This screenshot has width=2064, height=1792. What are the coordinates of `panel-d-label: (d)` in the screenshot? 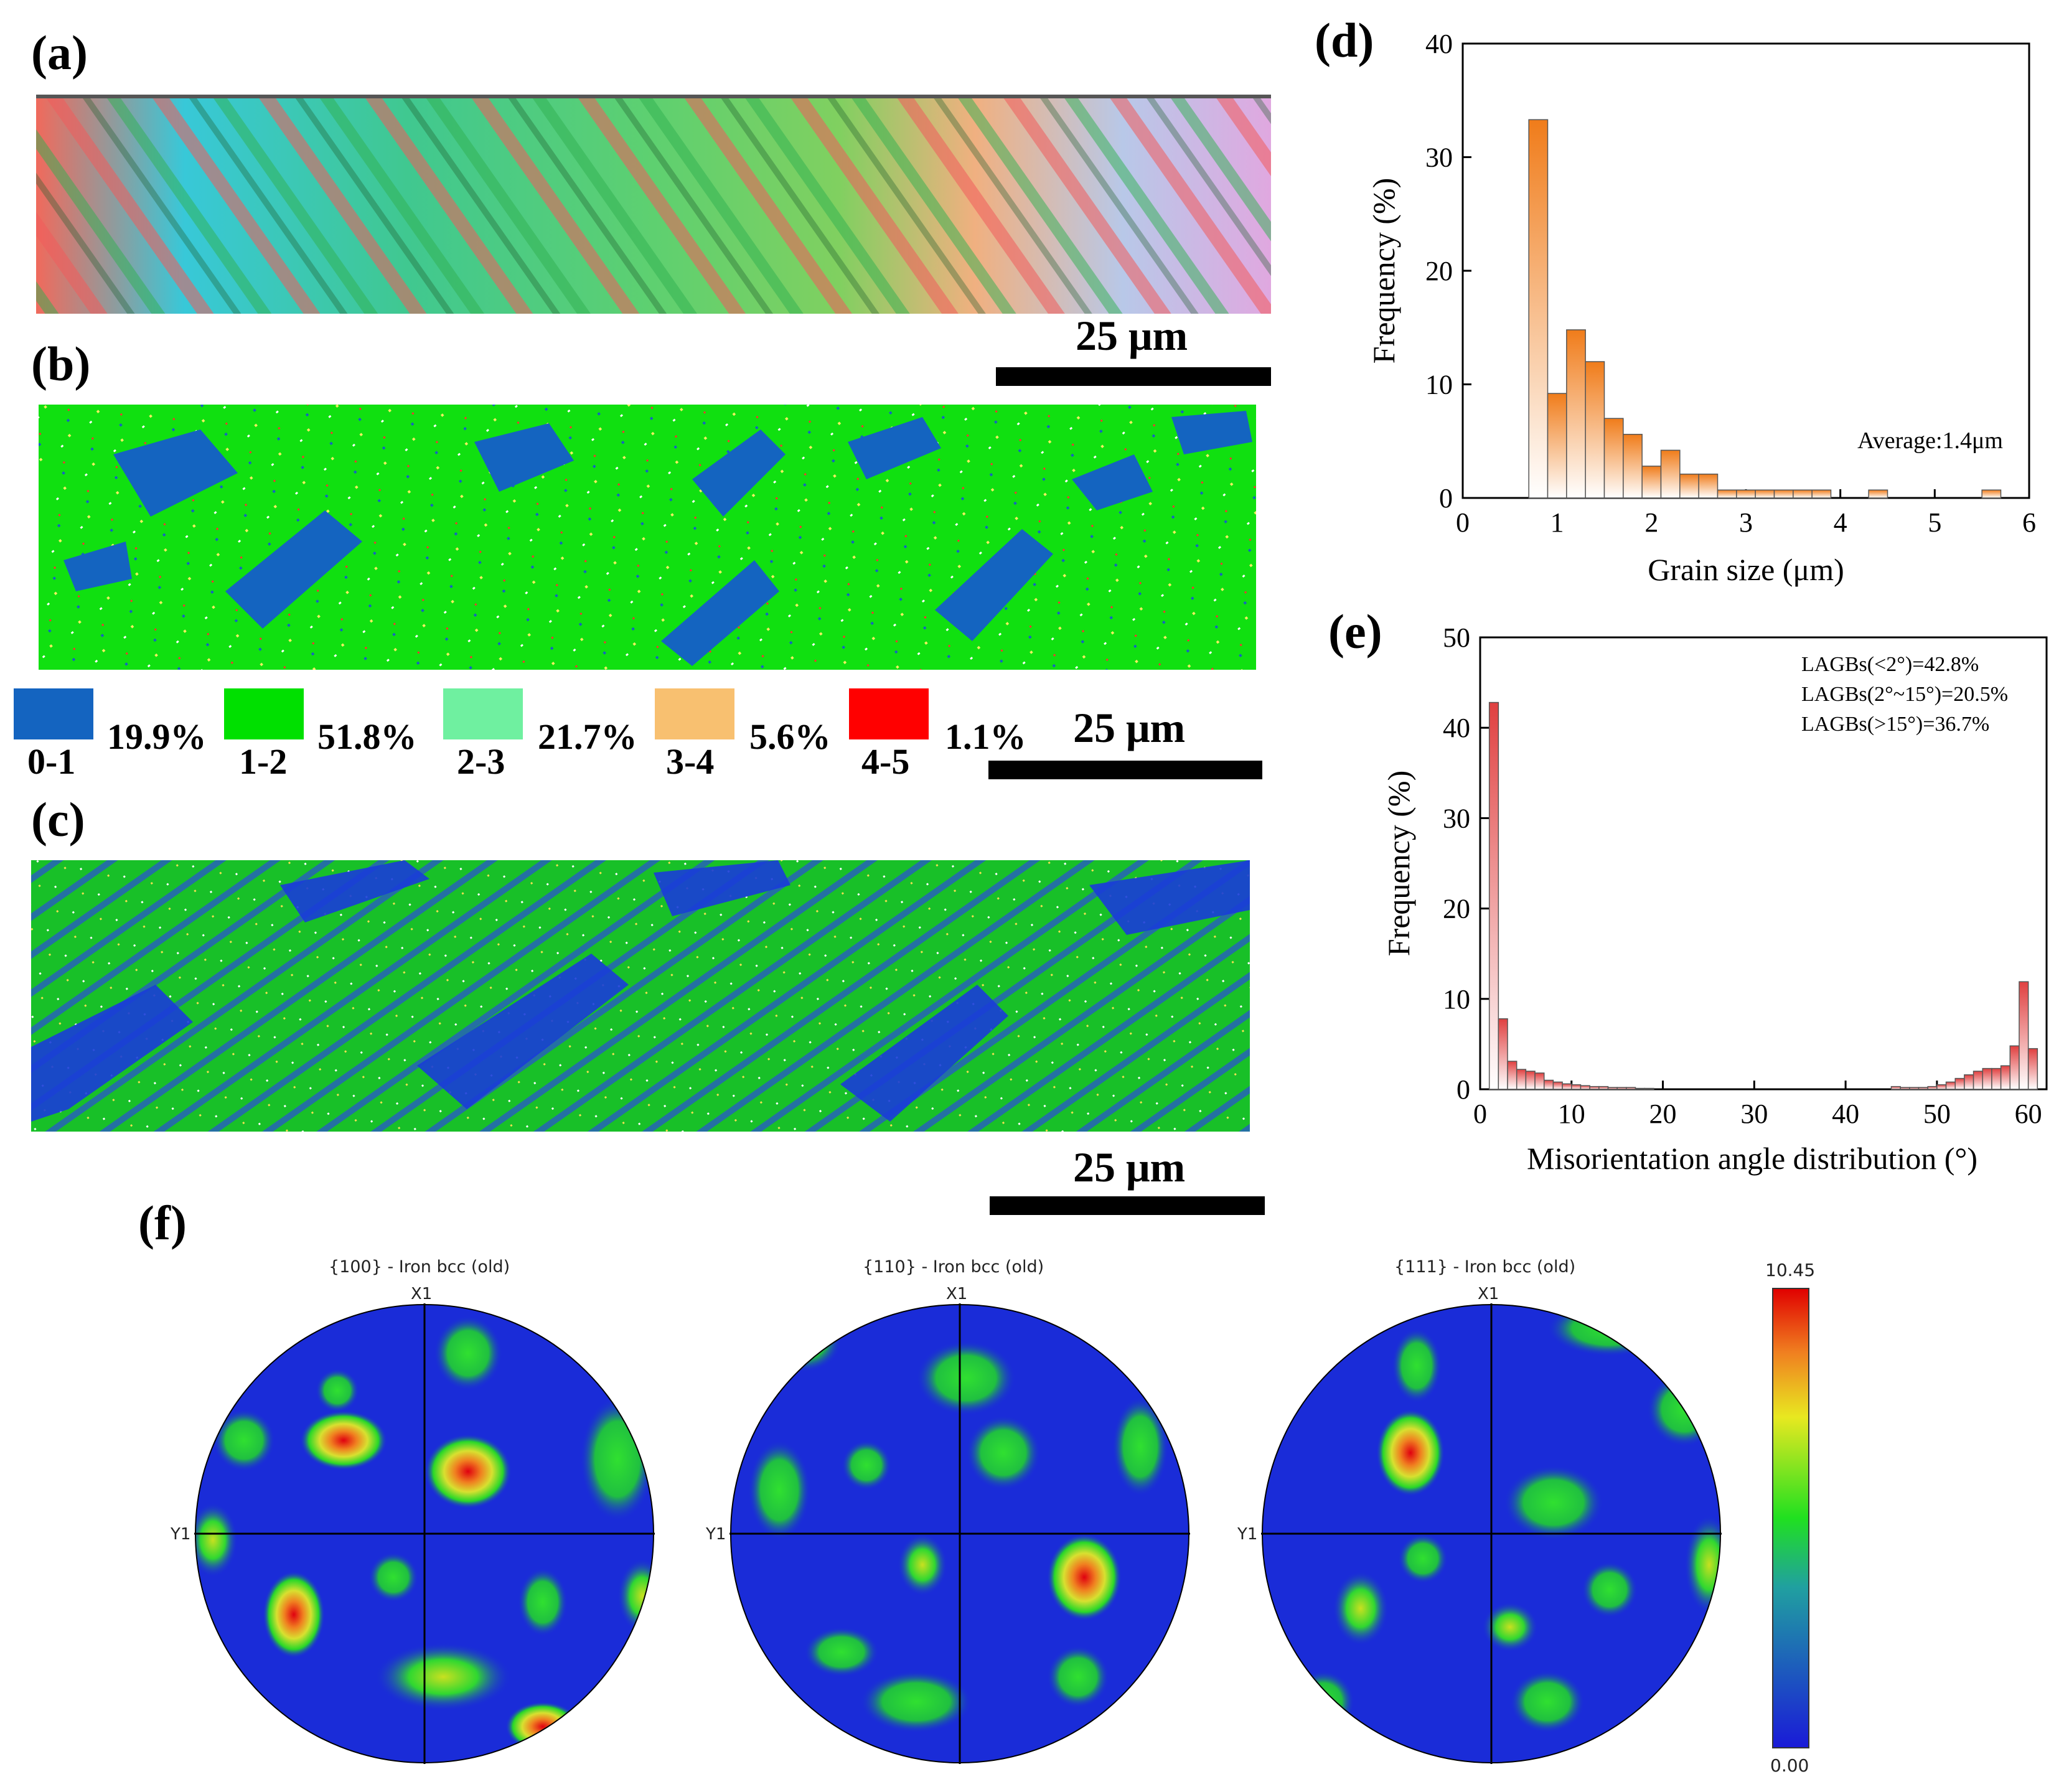 It's located at (1344, 40).